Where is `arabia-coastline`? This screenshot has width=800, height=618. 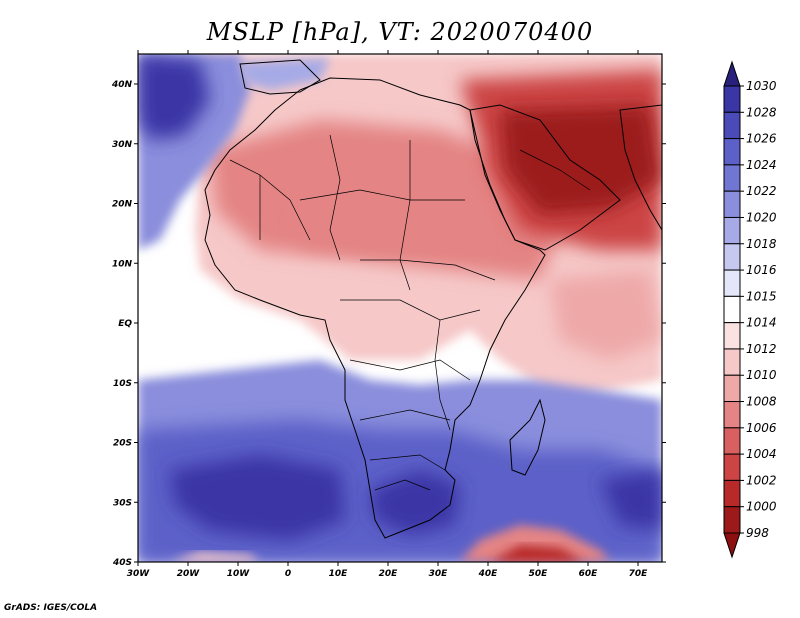
arabia-coastline is located at coordinates (545, 177).